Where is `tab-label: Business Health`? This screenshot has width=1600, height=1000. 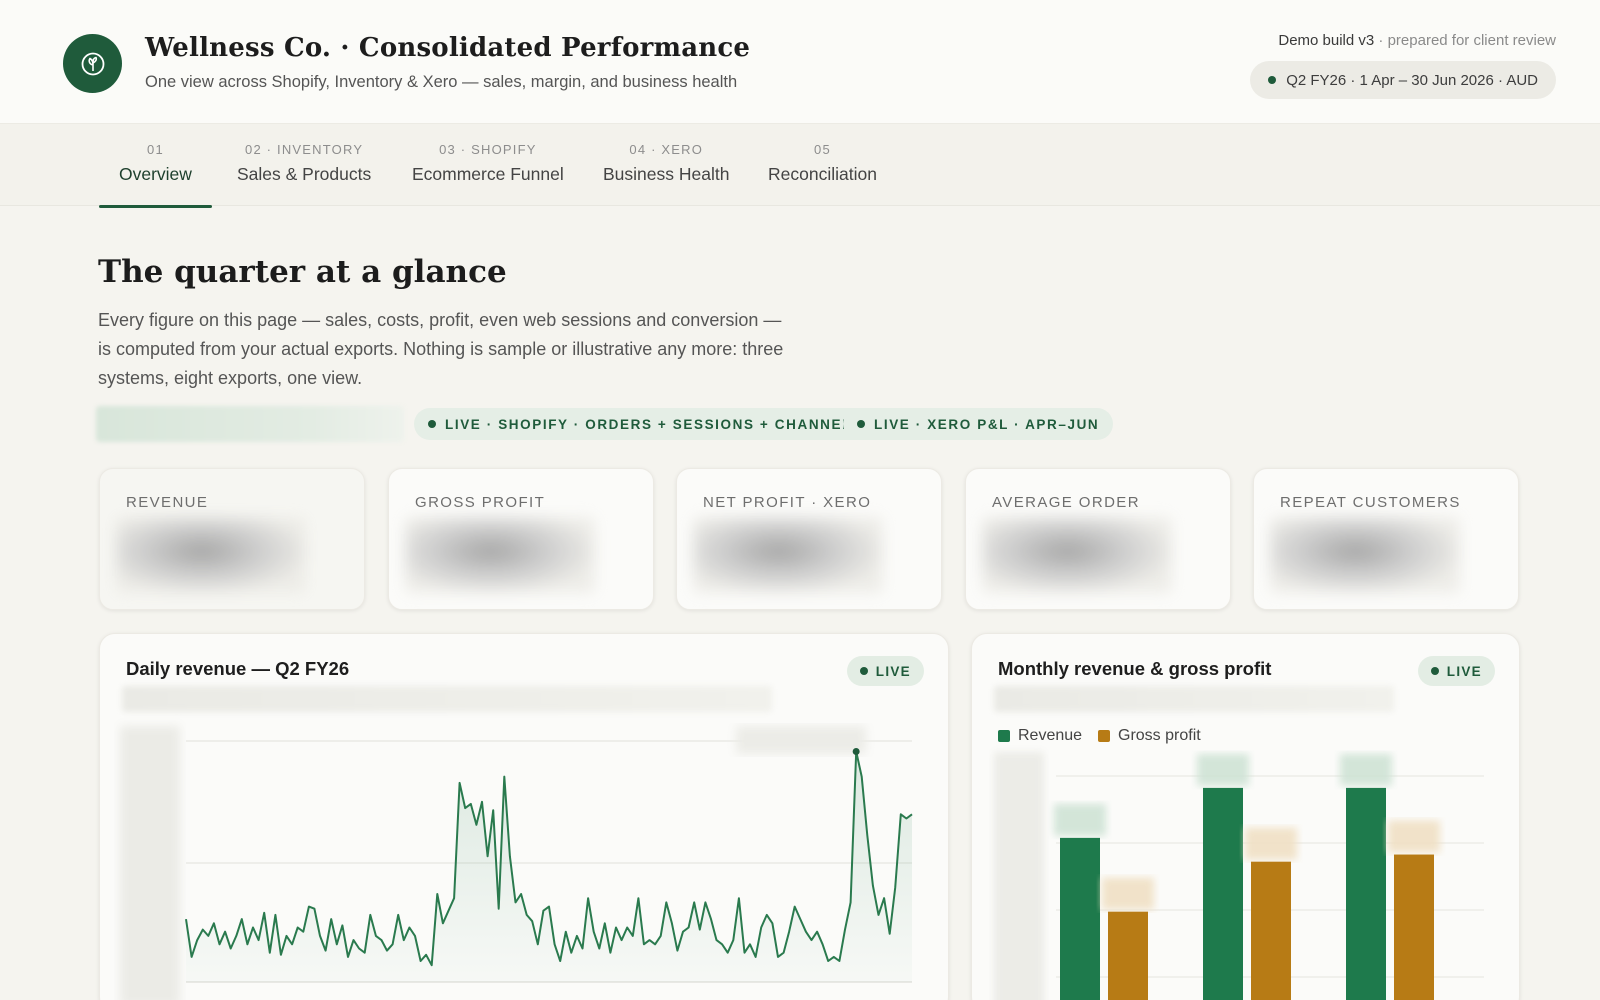
tab-label: Business Health is located at coordinates (666, 174).